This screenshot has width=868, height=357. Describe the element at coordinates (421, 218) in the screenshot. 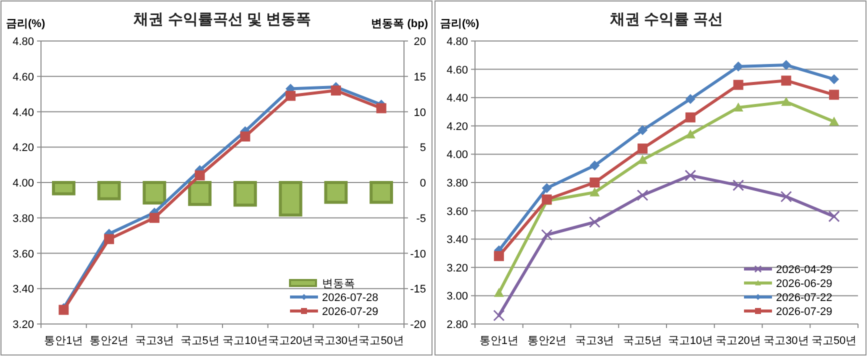

I see `y2-tick-label: -5` at that location.